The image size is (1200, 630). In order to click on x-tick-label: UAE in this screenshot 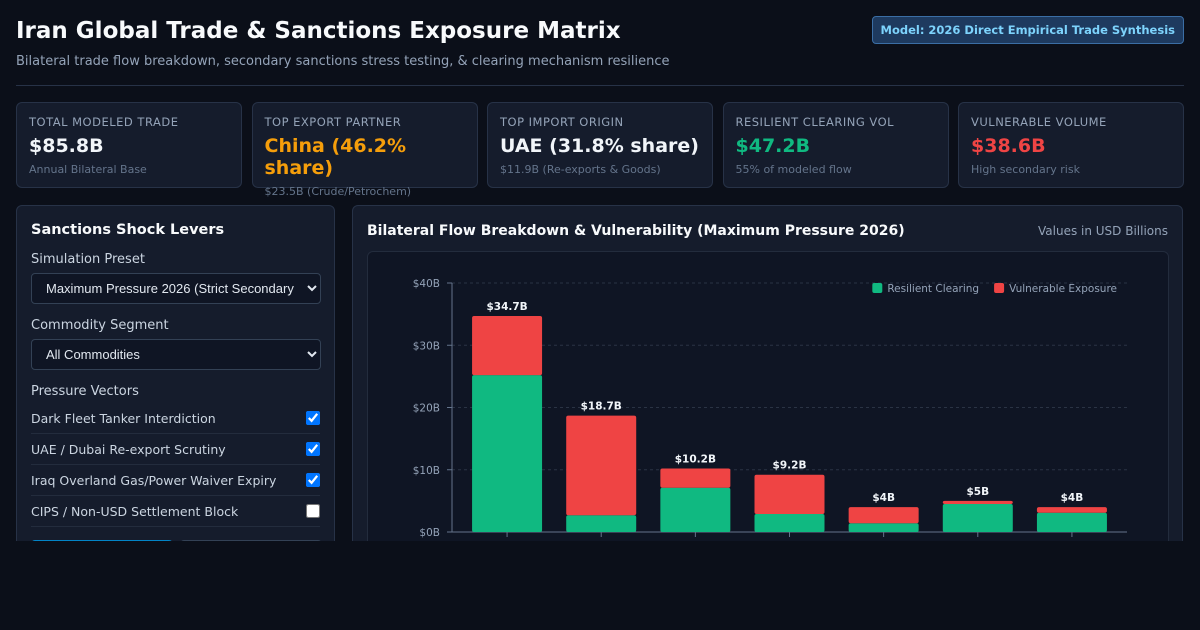, I will do `click(601, 540)`.